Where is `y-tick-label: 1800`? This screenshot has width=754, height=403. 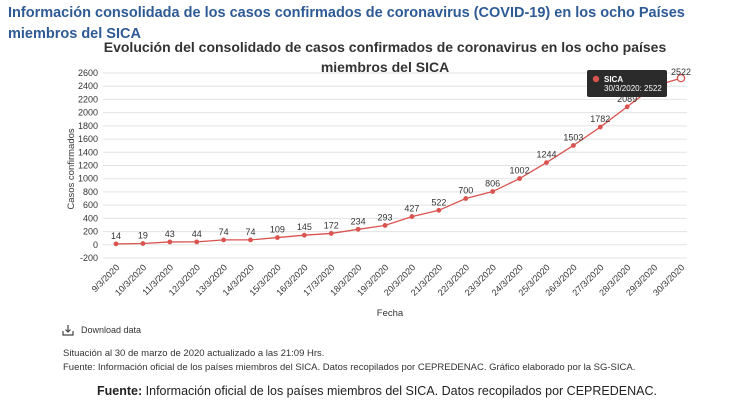
y-tick-label: 1800 is located at coordinates (88, 126).